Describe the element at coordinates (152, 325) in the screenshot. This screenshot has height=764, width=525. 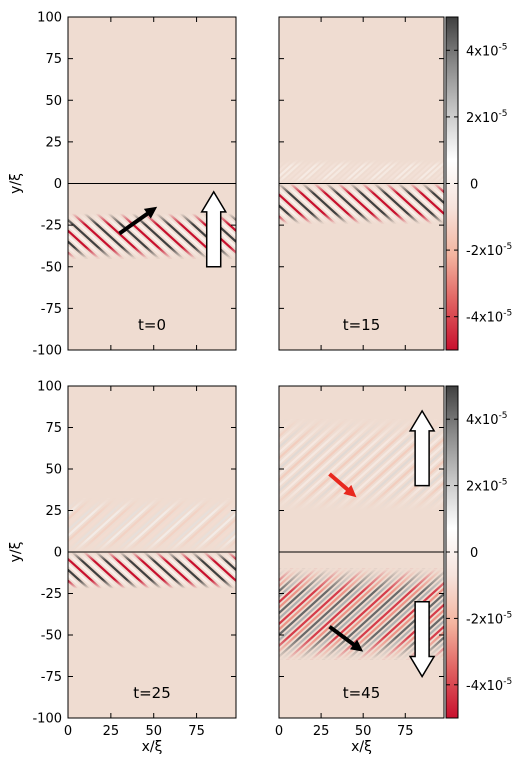
I see `time-label: t=0` at that location.